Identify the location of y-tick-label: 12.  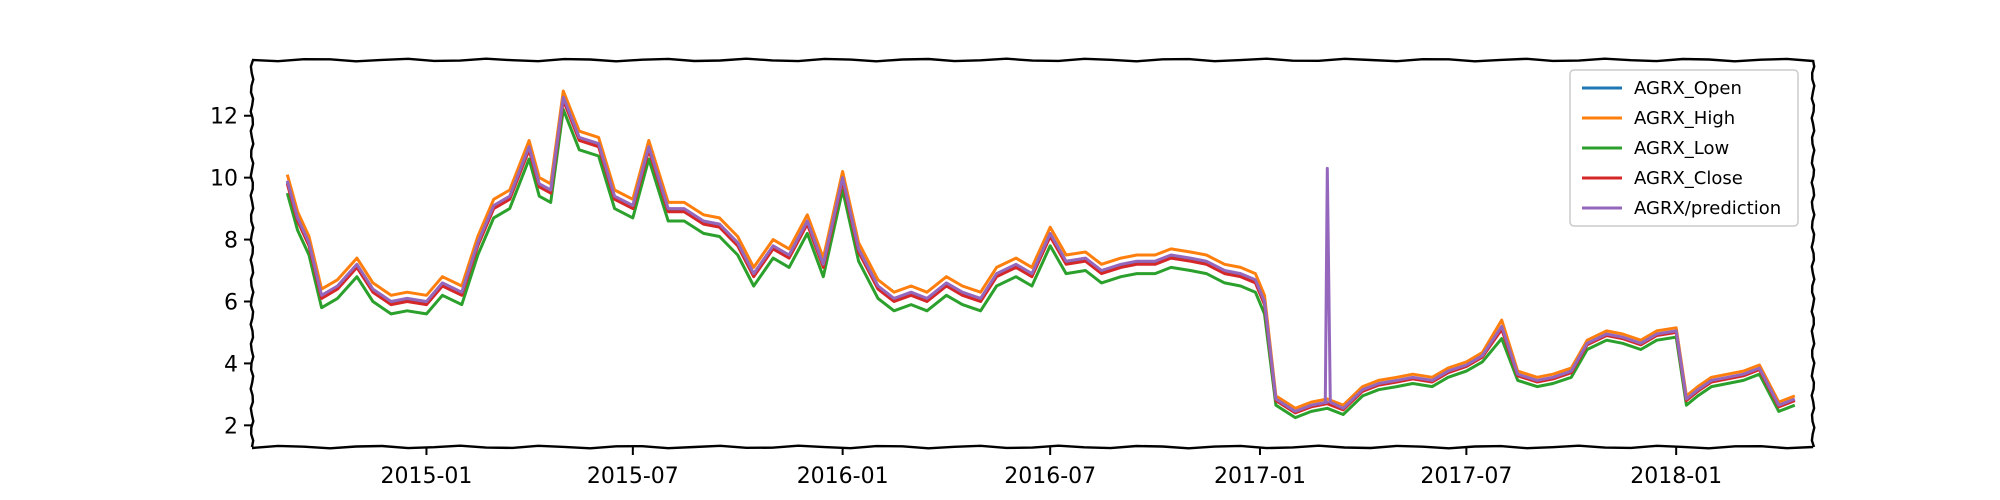
(224, 117).